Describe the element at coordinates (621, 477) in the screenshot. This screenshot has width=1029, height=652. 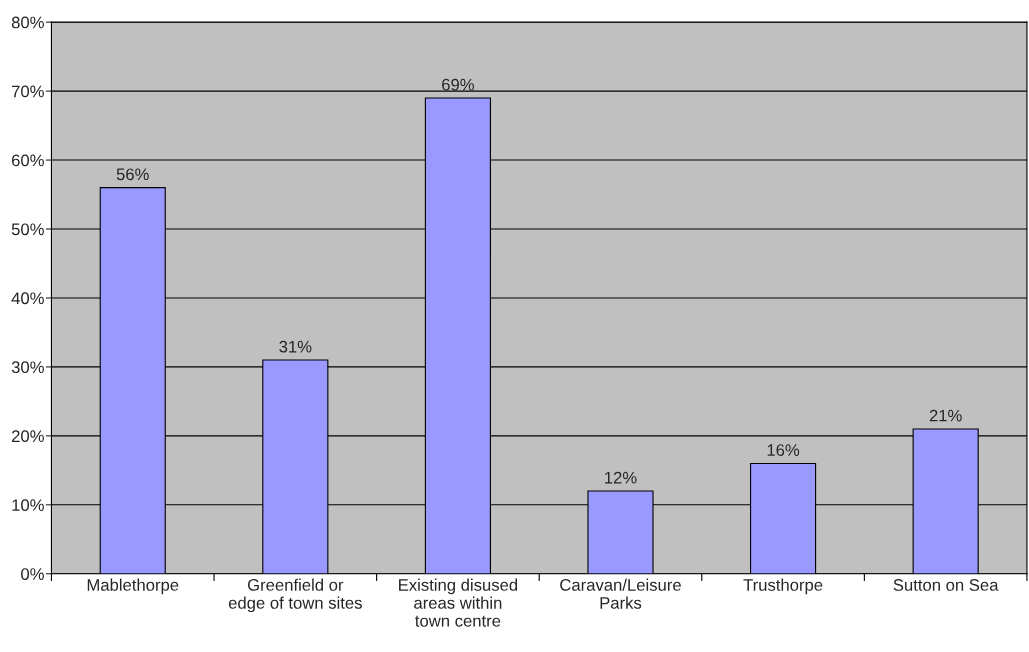
I see `data-label: 12%` at that location.